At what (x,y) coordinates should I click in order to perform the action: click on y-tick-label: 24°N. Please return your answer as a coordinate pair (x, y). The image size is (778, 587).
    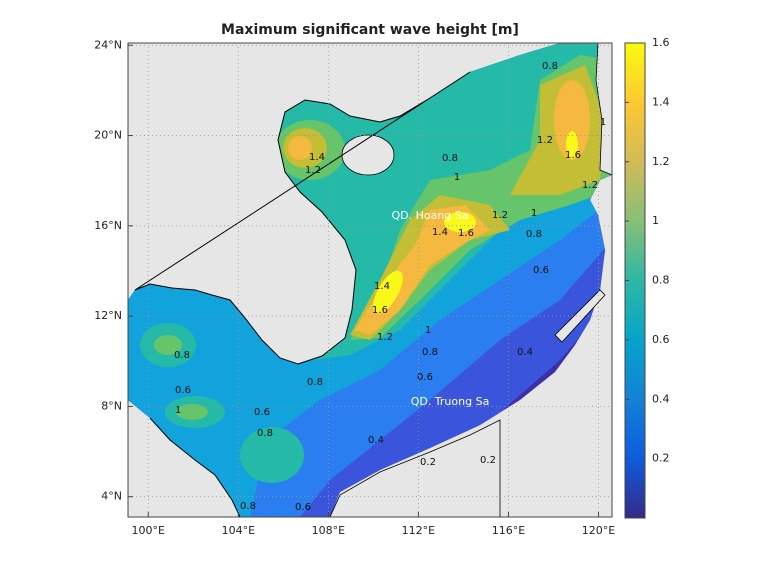
    Looking at the image, I should click on (108, 44).